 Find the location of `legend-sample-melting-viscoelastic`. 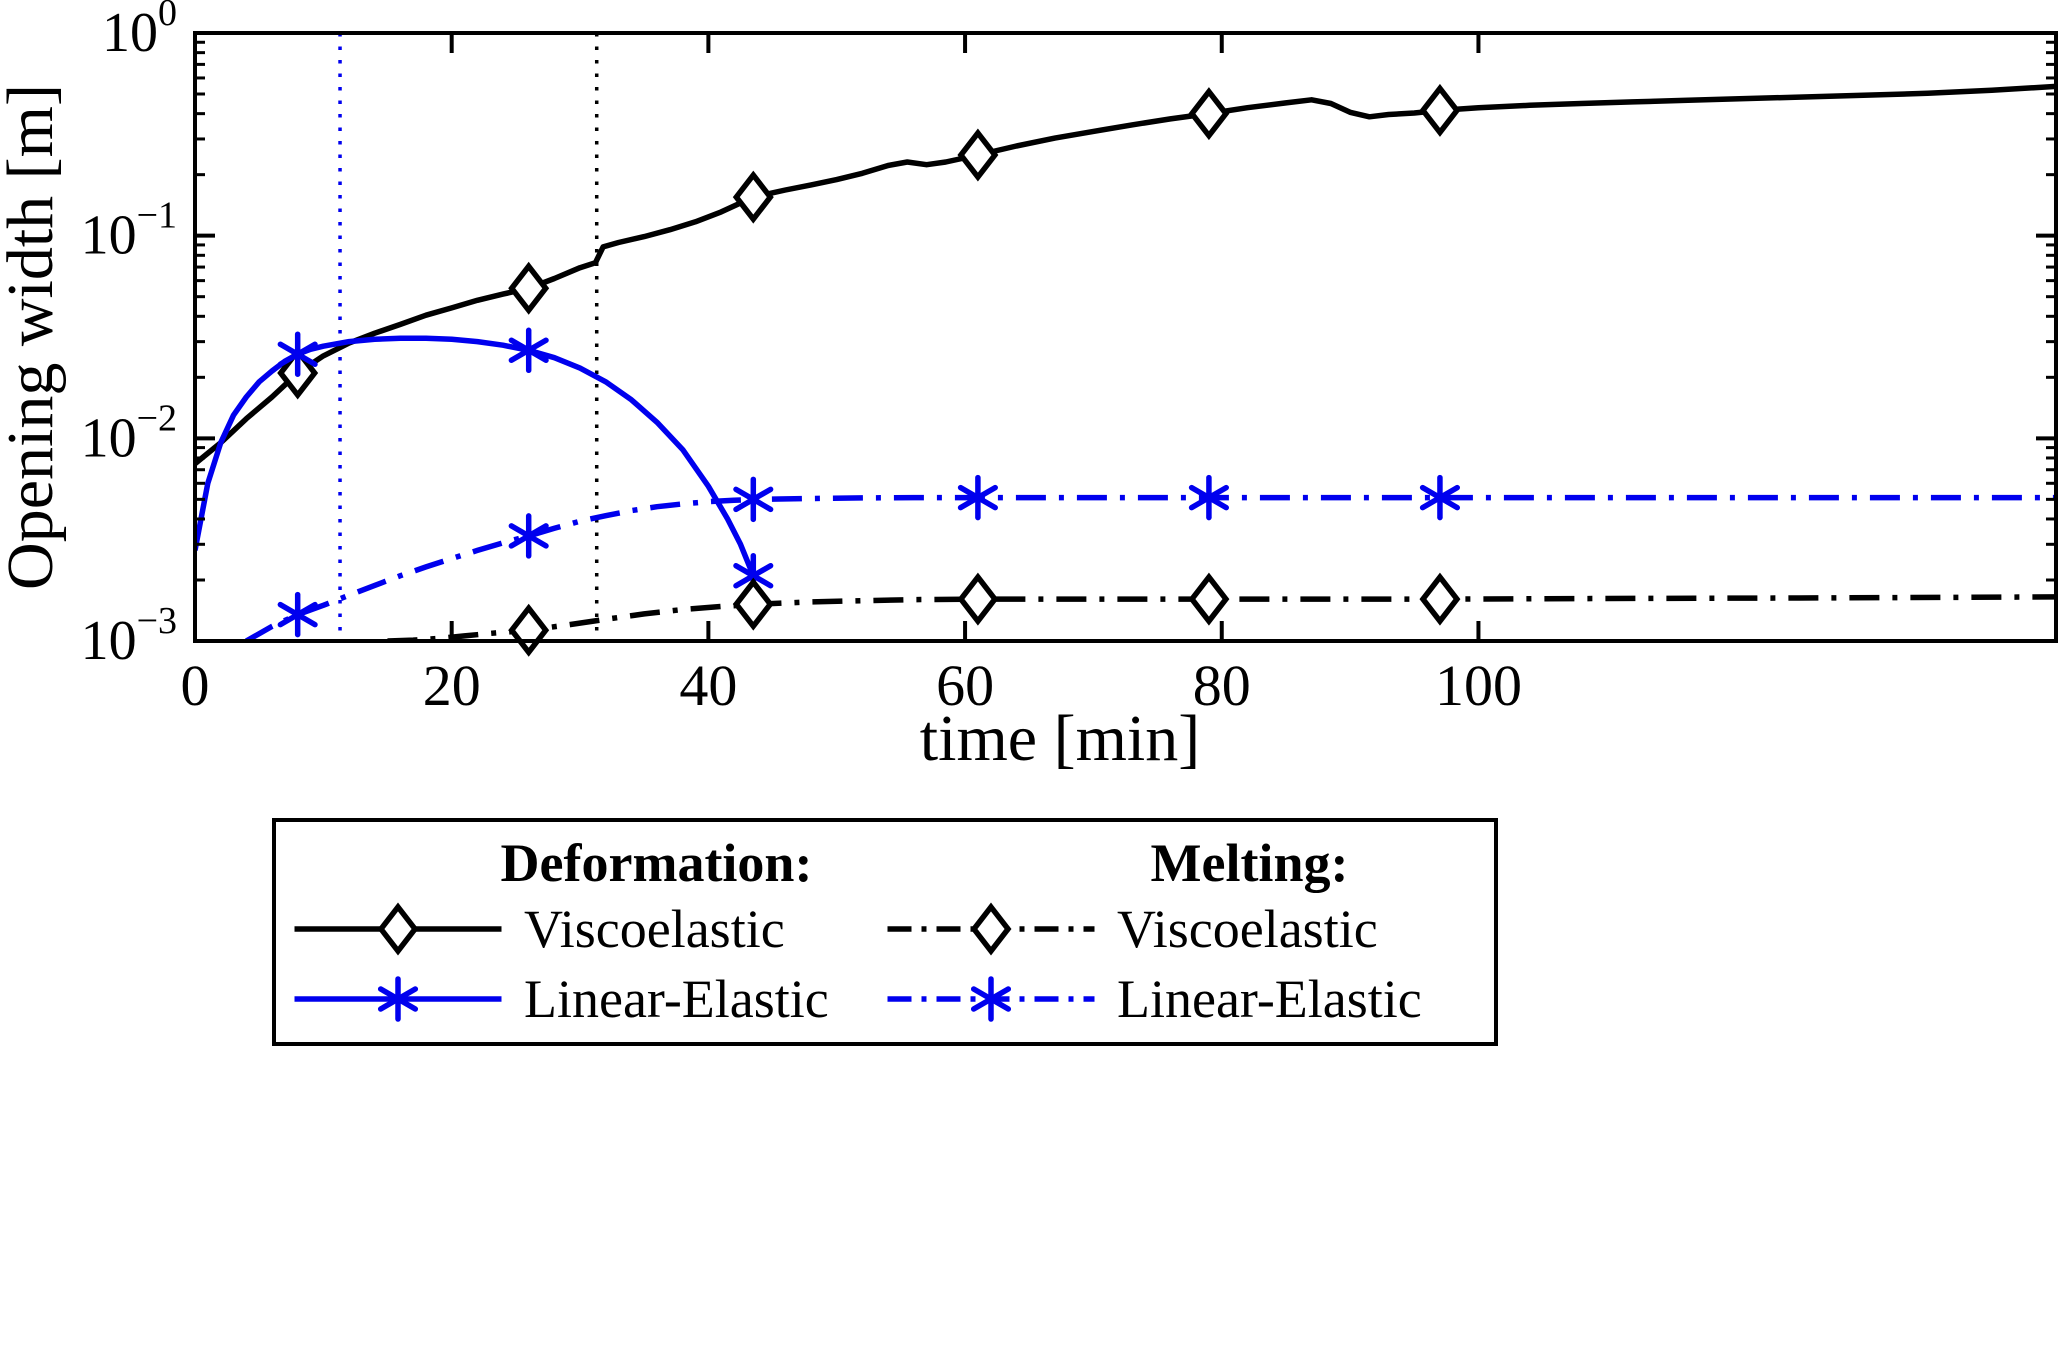

legend-sample-melting-viscoelastic is located at coordinates (991, 929).